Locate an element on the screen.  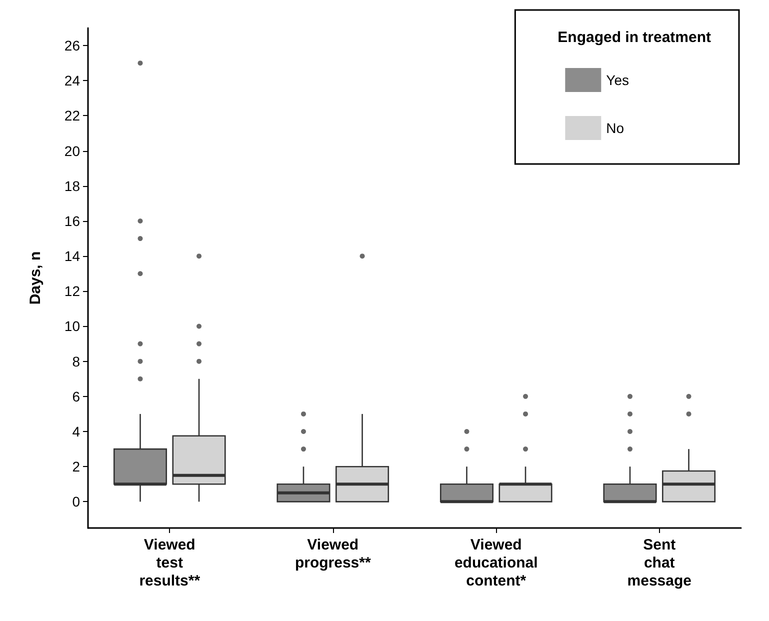
y-tick-label: 16 is located at coordinates (72, 220).